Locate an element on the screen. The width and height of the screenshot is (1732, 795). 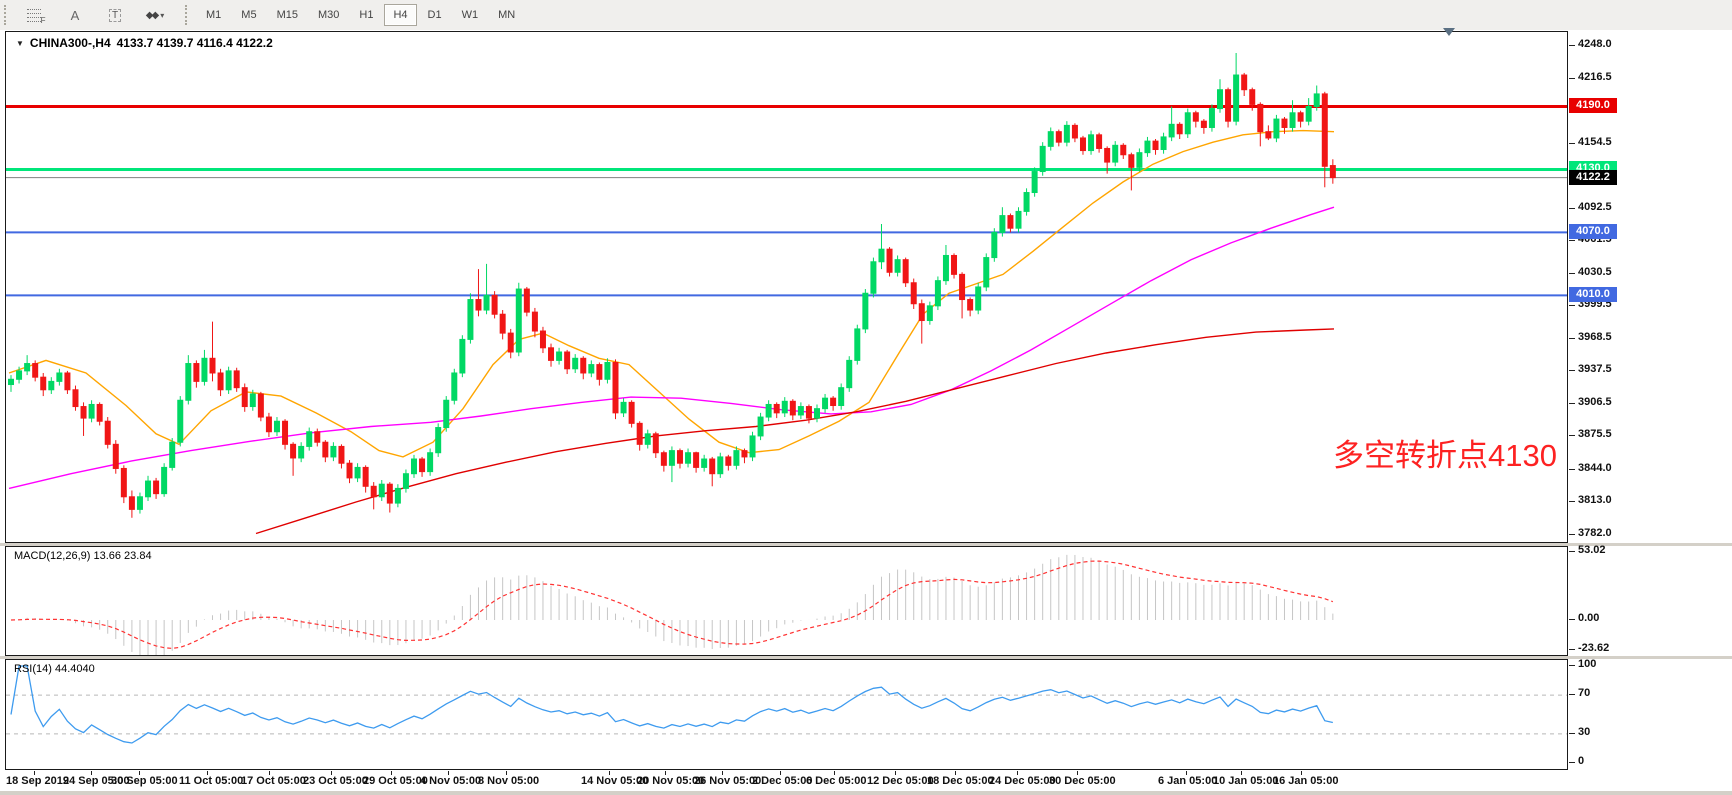
price-line-badge: 4070.0 is located at coordinates (1593, 232).